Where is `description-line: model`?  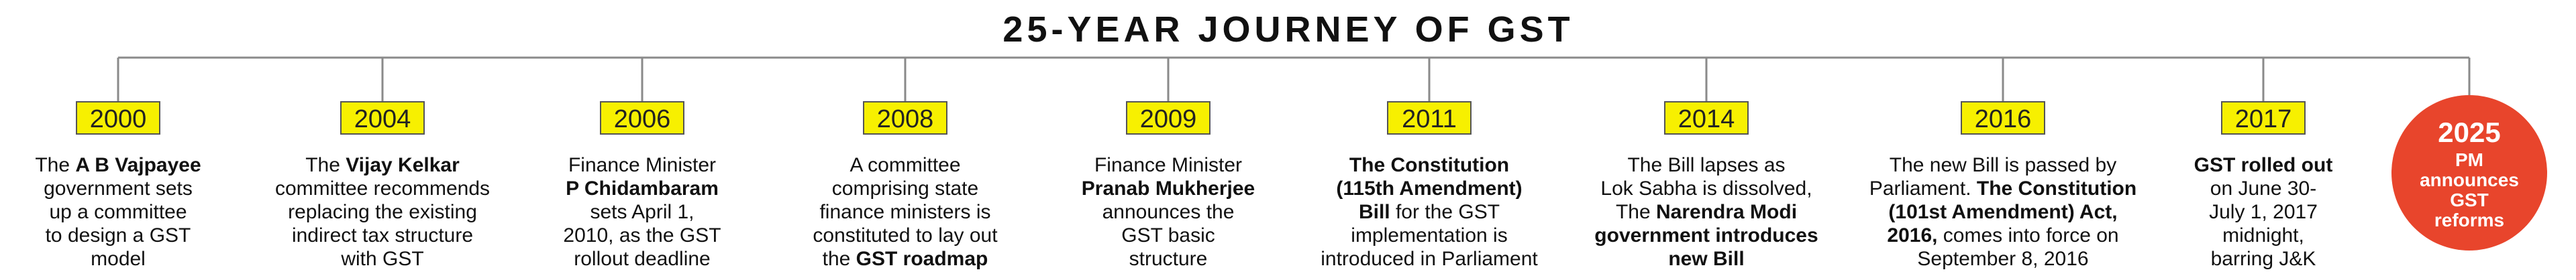
description-line: model is located at coordinates (118, 259).